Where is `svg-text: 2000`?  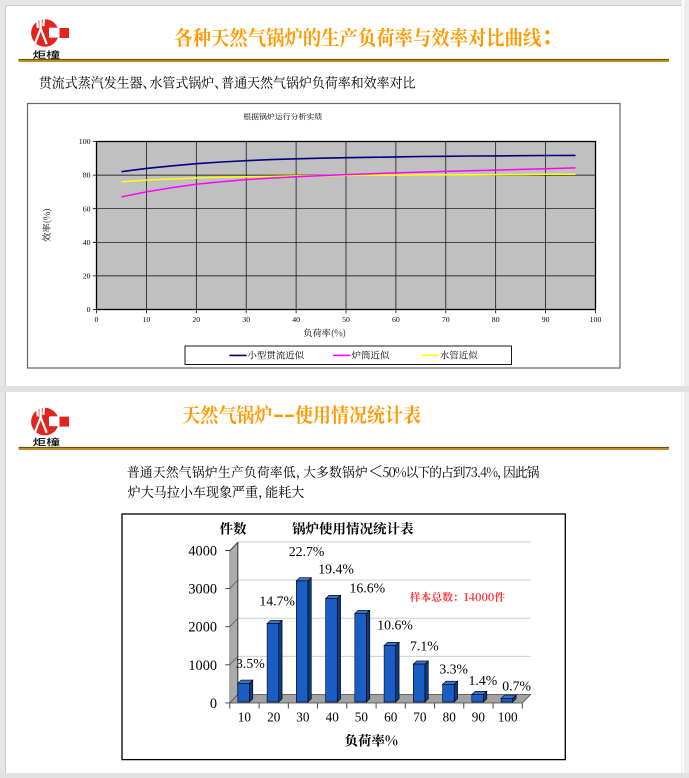
svg-text: 2000 is located at coordinates (202, 628).